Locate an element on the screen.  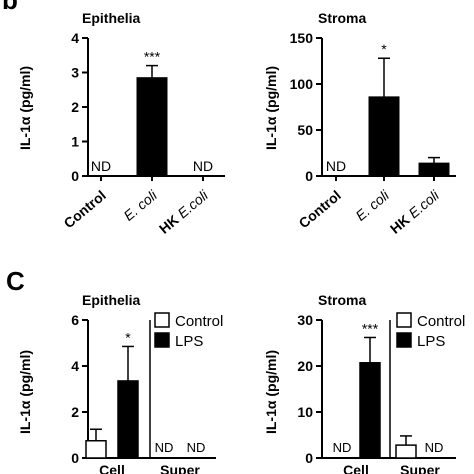
y-tick-label: 10 is located at coordinates (305, 412).